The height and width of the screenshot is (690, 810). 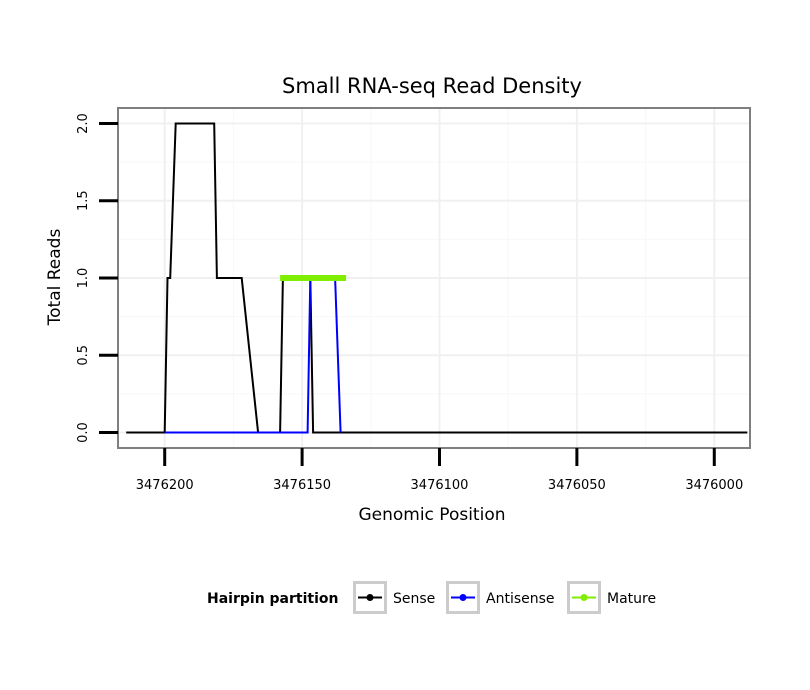 I want to click on y-tick-label: 0.5, so click(x=83, y=355).